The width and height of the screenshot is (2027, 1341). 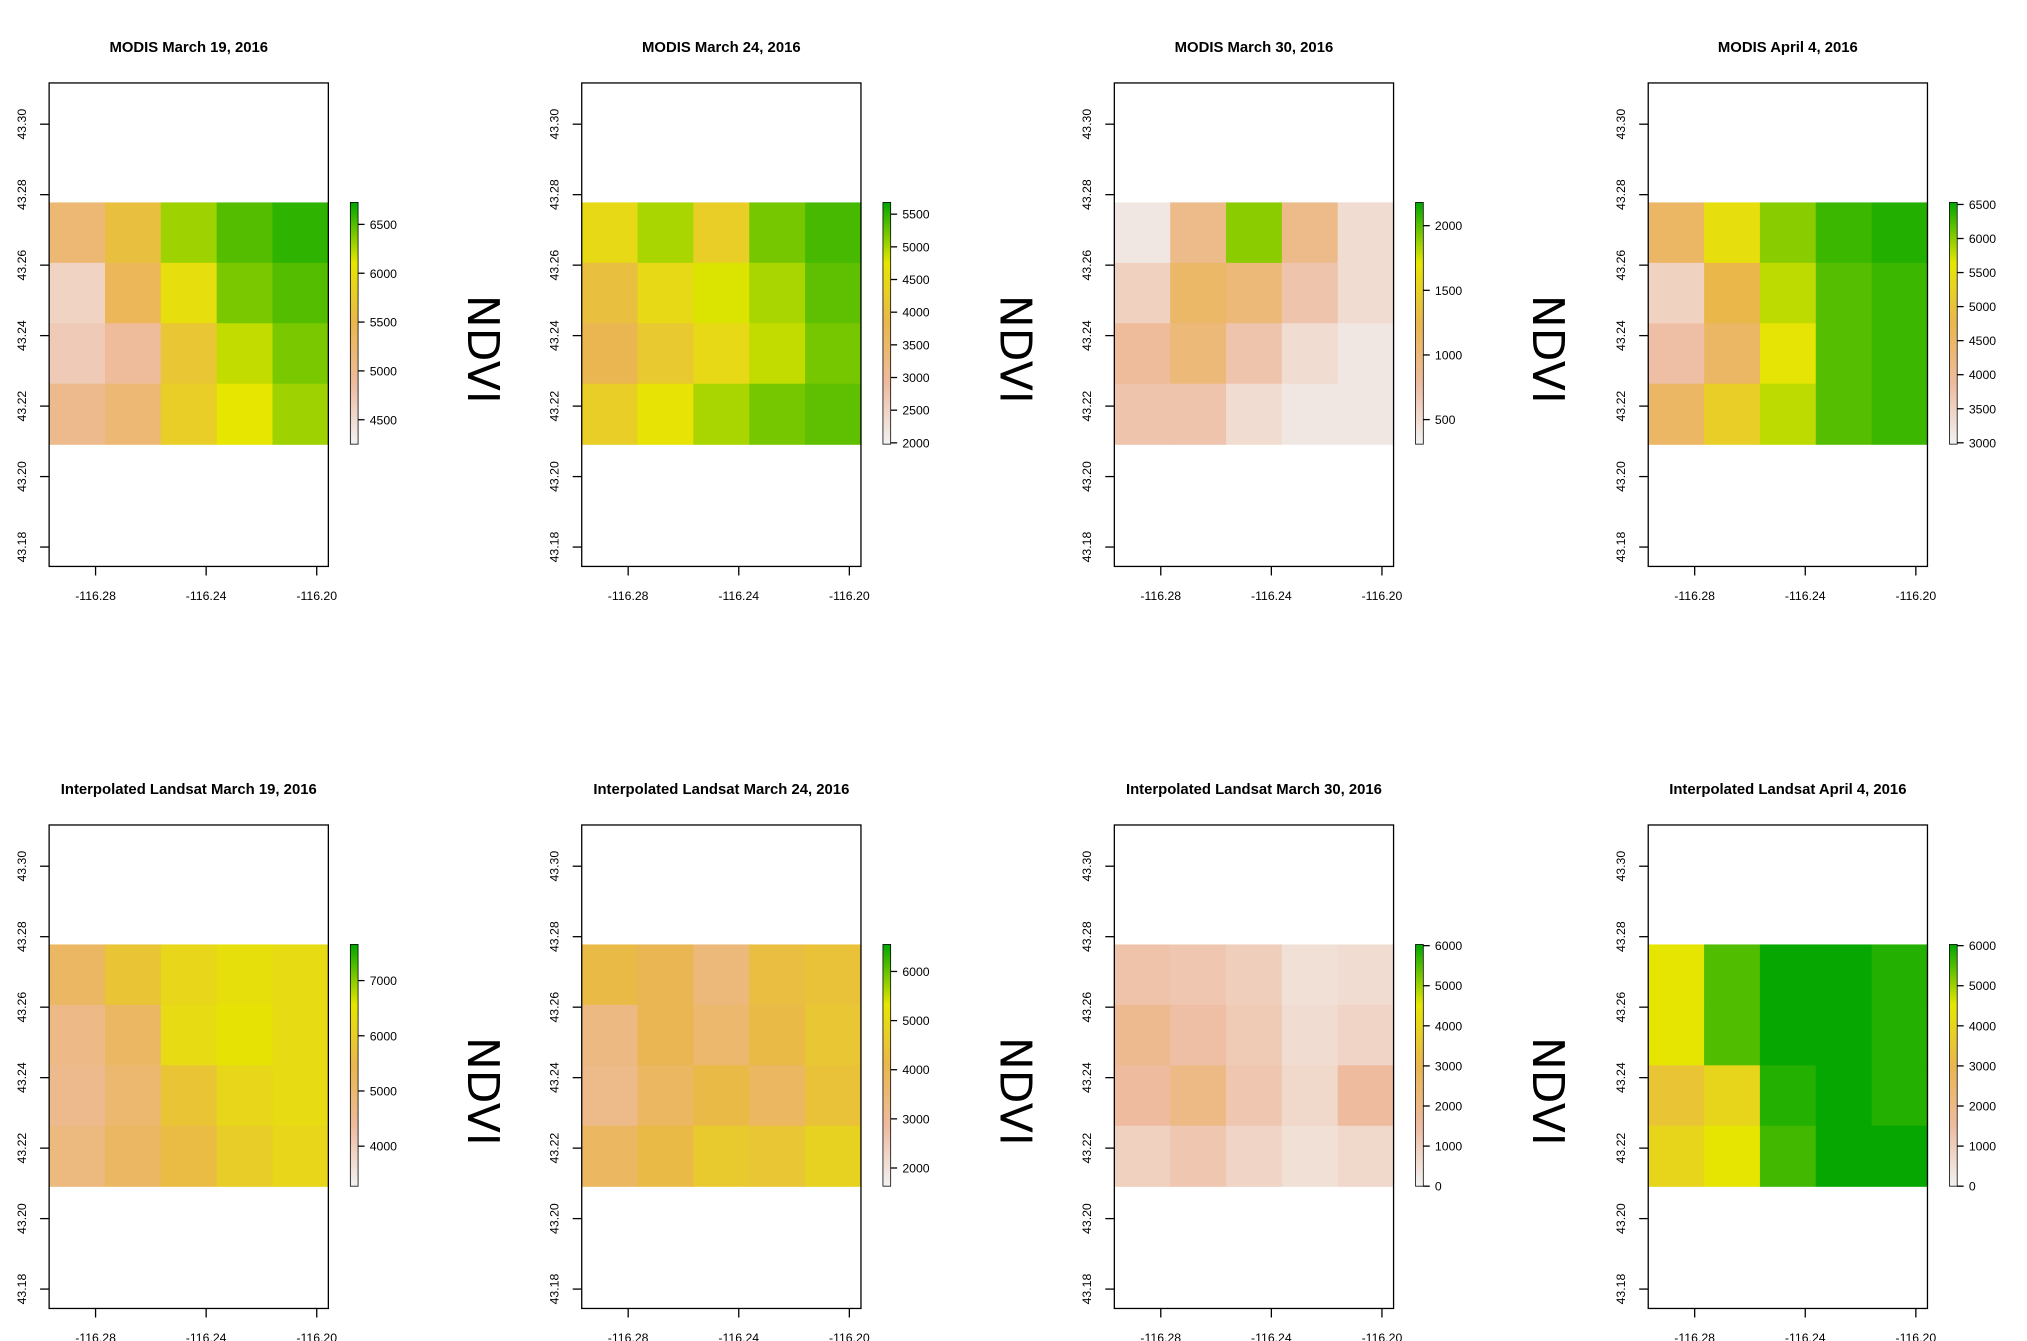 What do you see at coordinates (383, 981) in the screenshot?
I see `colorbar-tick-label: 7000` at bounding box center [383, 981].